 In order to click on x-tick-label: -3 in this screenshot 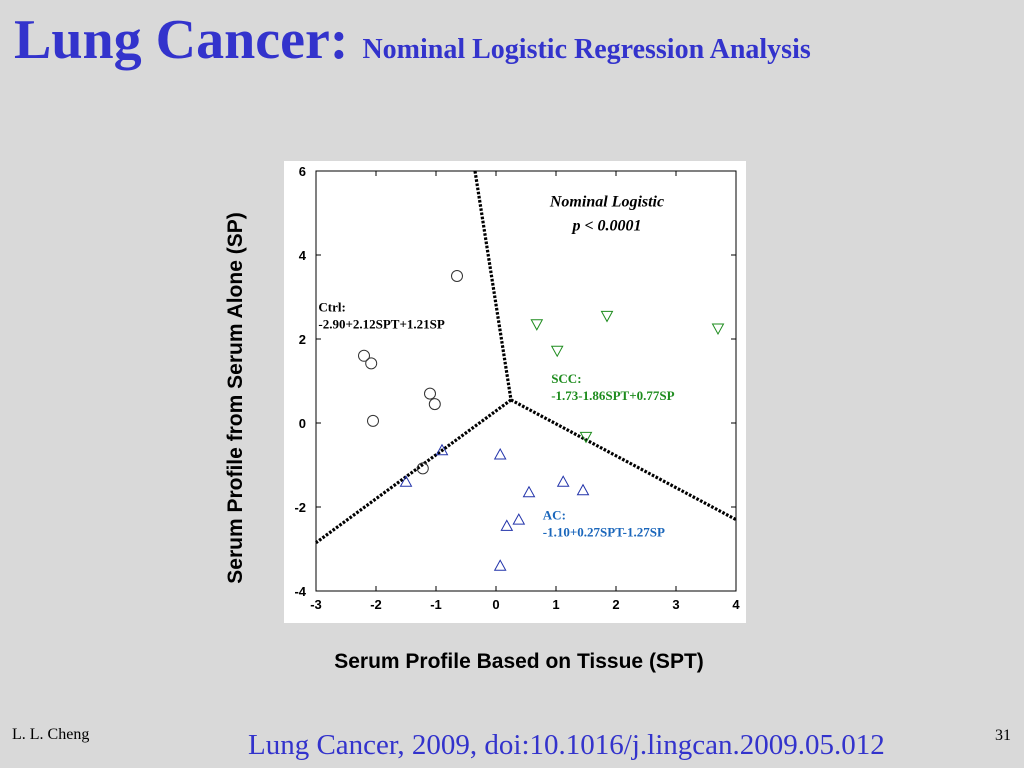, I will do `click(316, 604)`.